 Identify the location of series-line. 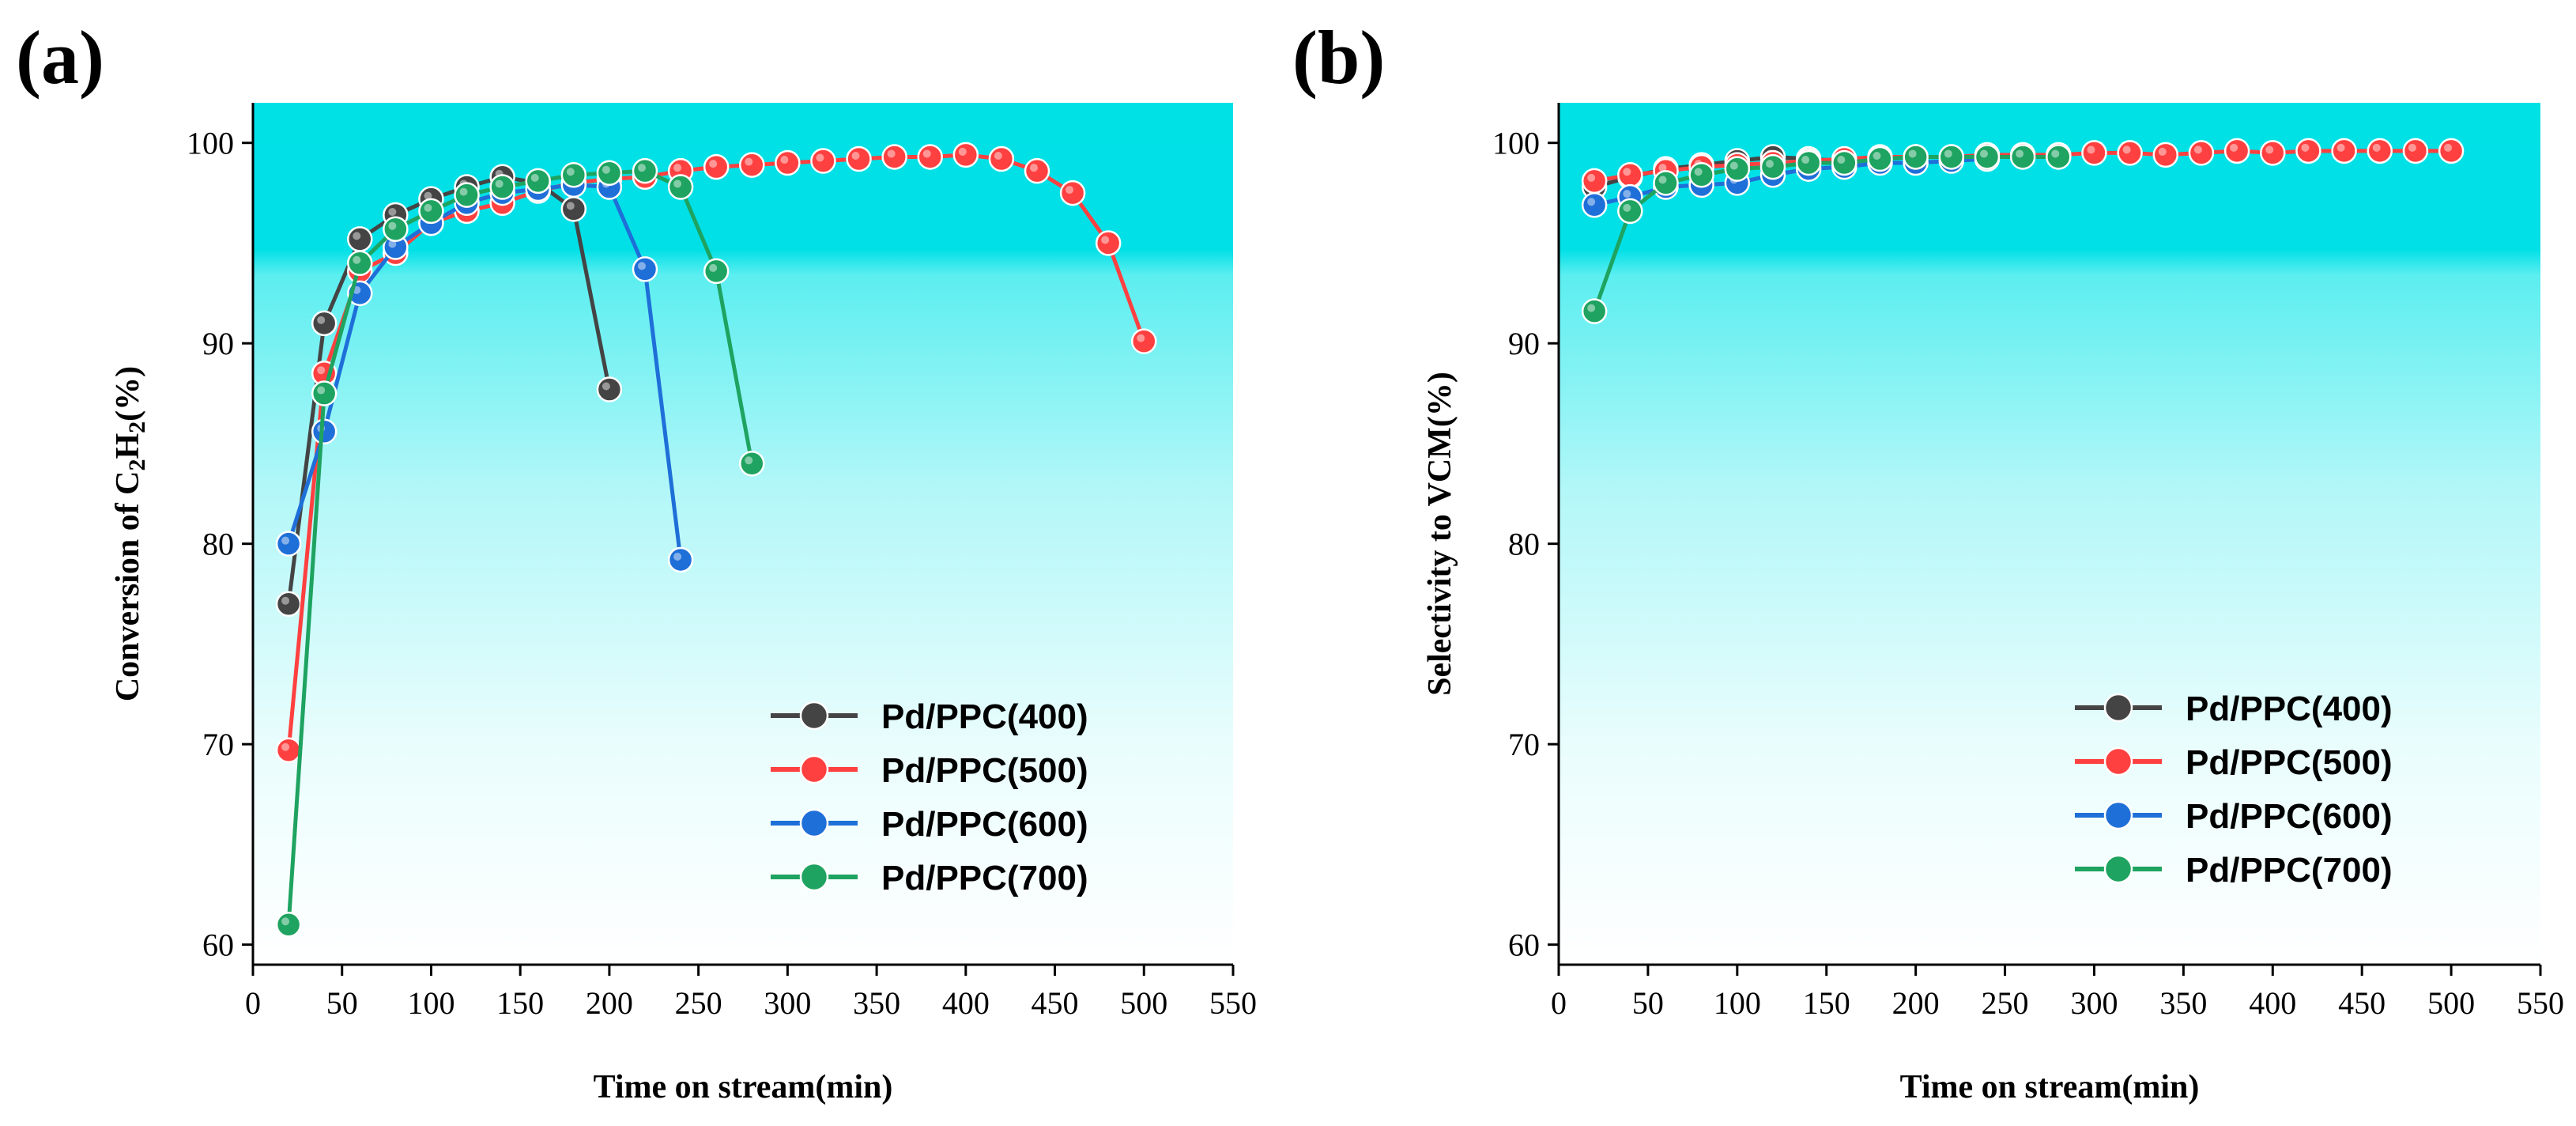
(485, 372).